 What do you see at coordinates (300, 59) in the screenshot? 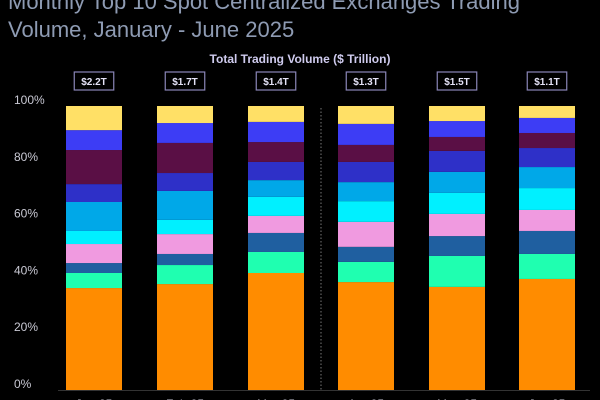
I see `chart-subtitle: Total Trading Volume ($ Trillion)` at bounding box center [300, 59].